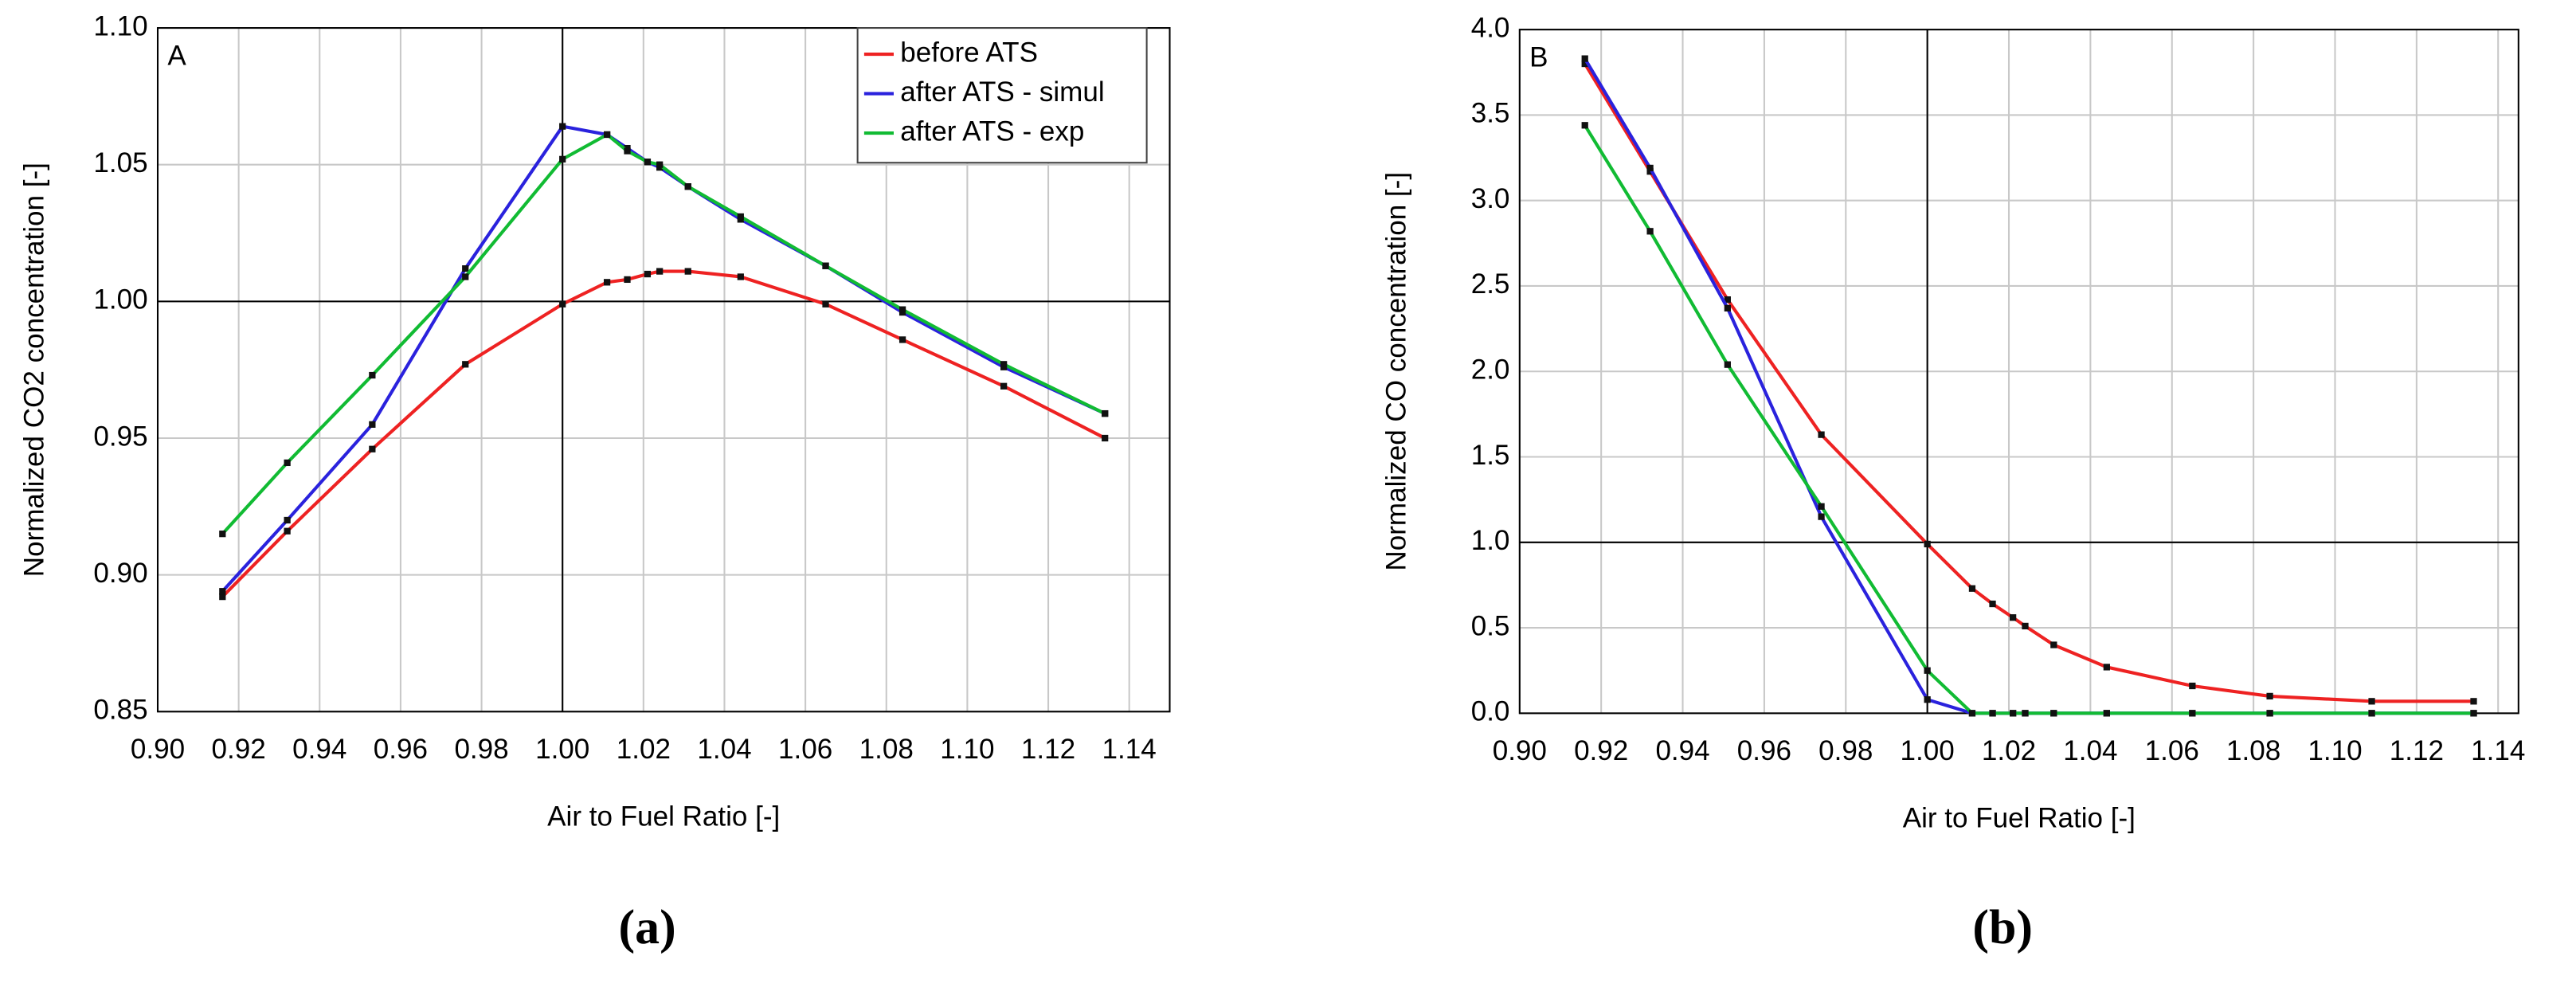 This screenshot has height=991, width=2576. What do you see at coordinates (1490, 284) in the screenshot?
I see `y-tick-label: 2.5` at bounding box center [1490, 284].